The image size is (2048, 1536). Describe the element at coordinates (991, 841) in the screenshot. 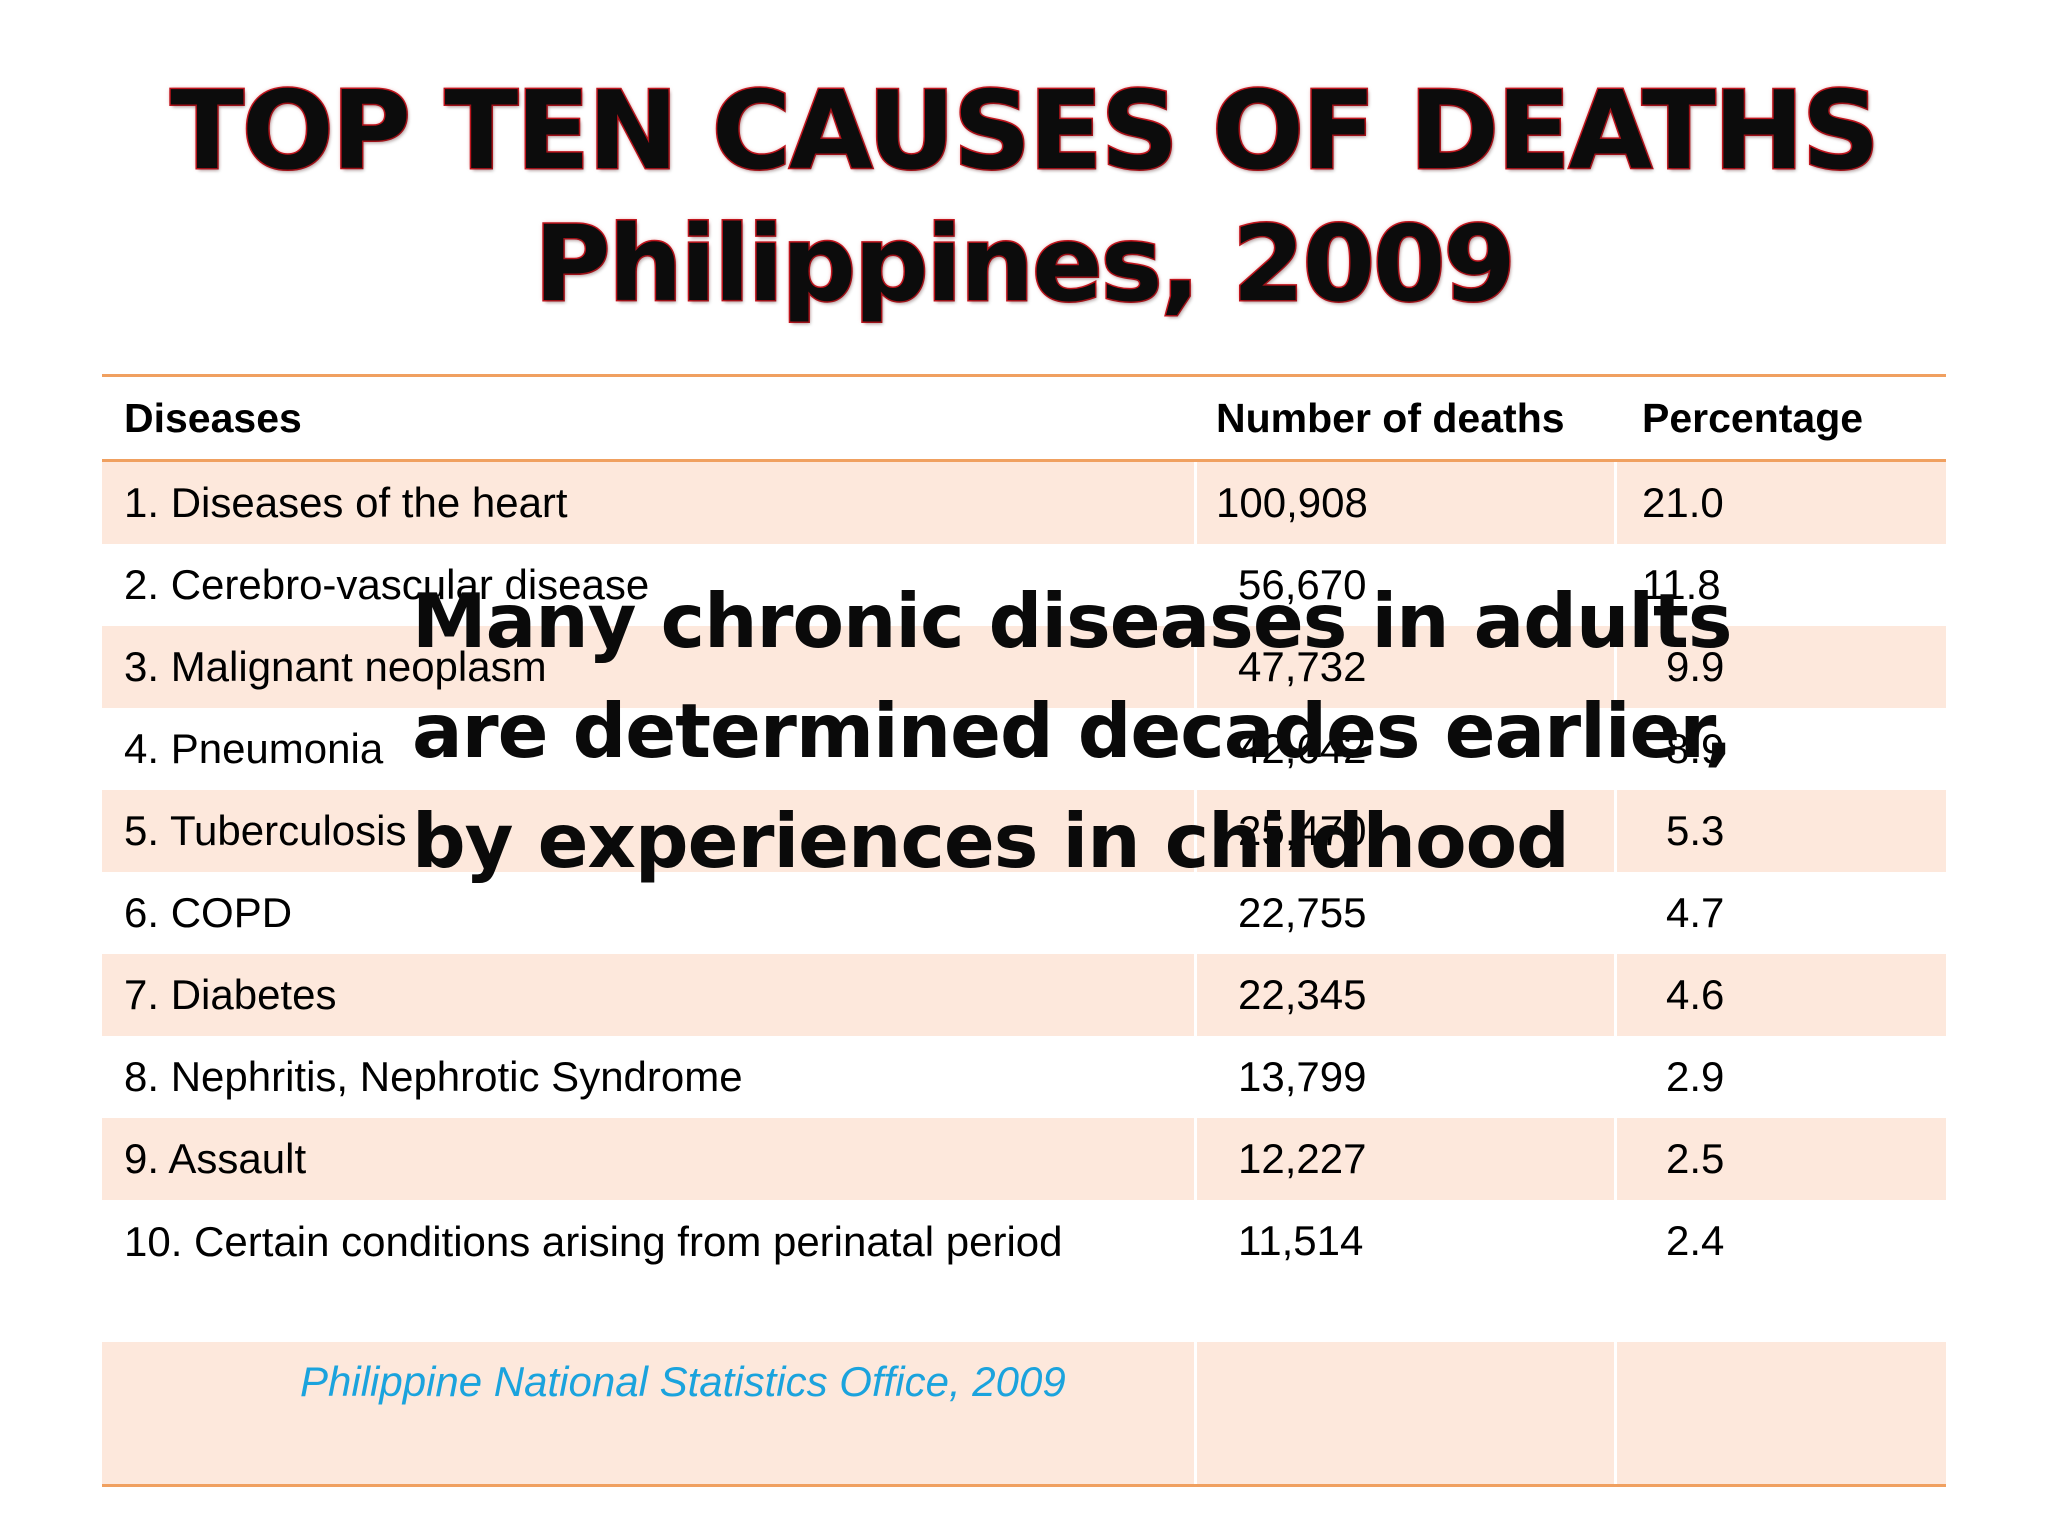

I see `overlay-line-3: by experiences in childhood` at that location.